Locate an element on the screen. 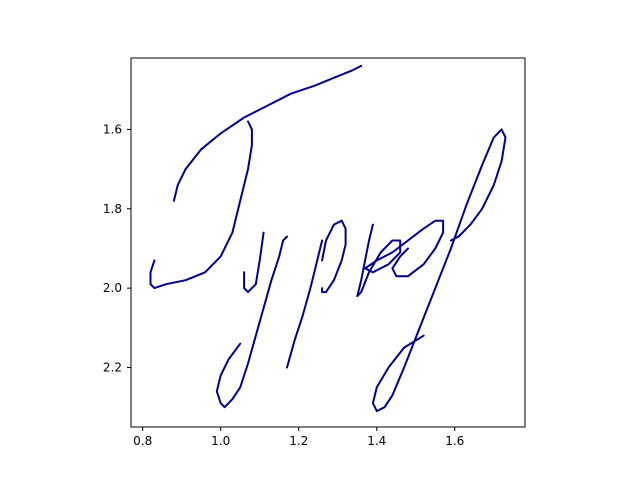 The height and width of the screenshot is (480, 640). x-axis: 0.8 1.0 1.2 1.4 1.6 is located at coordinates (298, 437).